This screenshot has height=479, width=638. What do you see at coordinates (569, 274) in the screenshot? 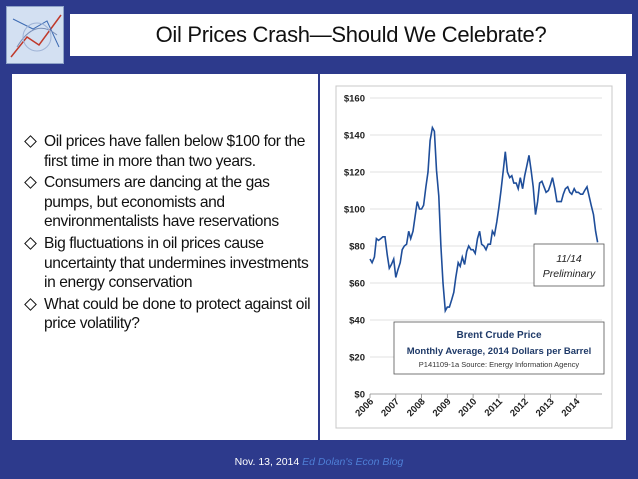
I see `annotation-line-2: Preliminary` at bounding box center [569, 274].